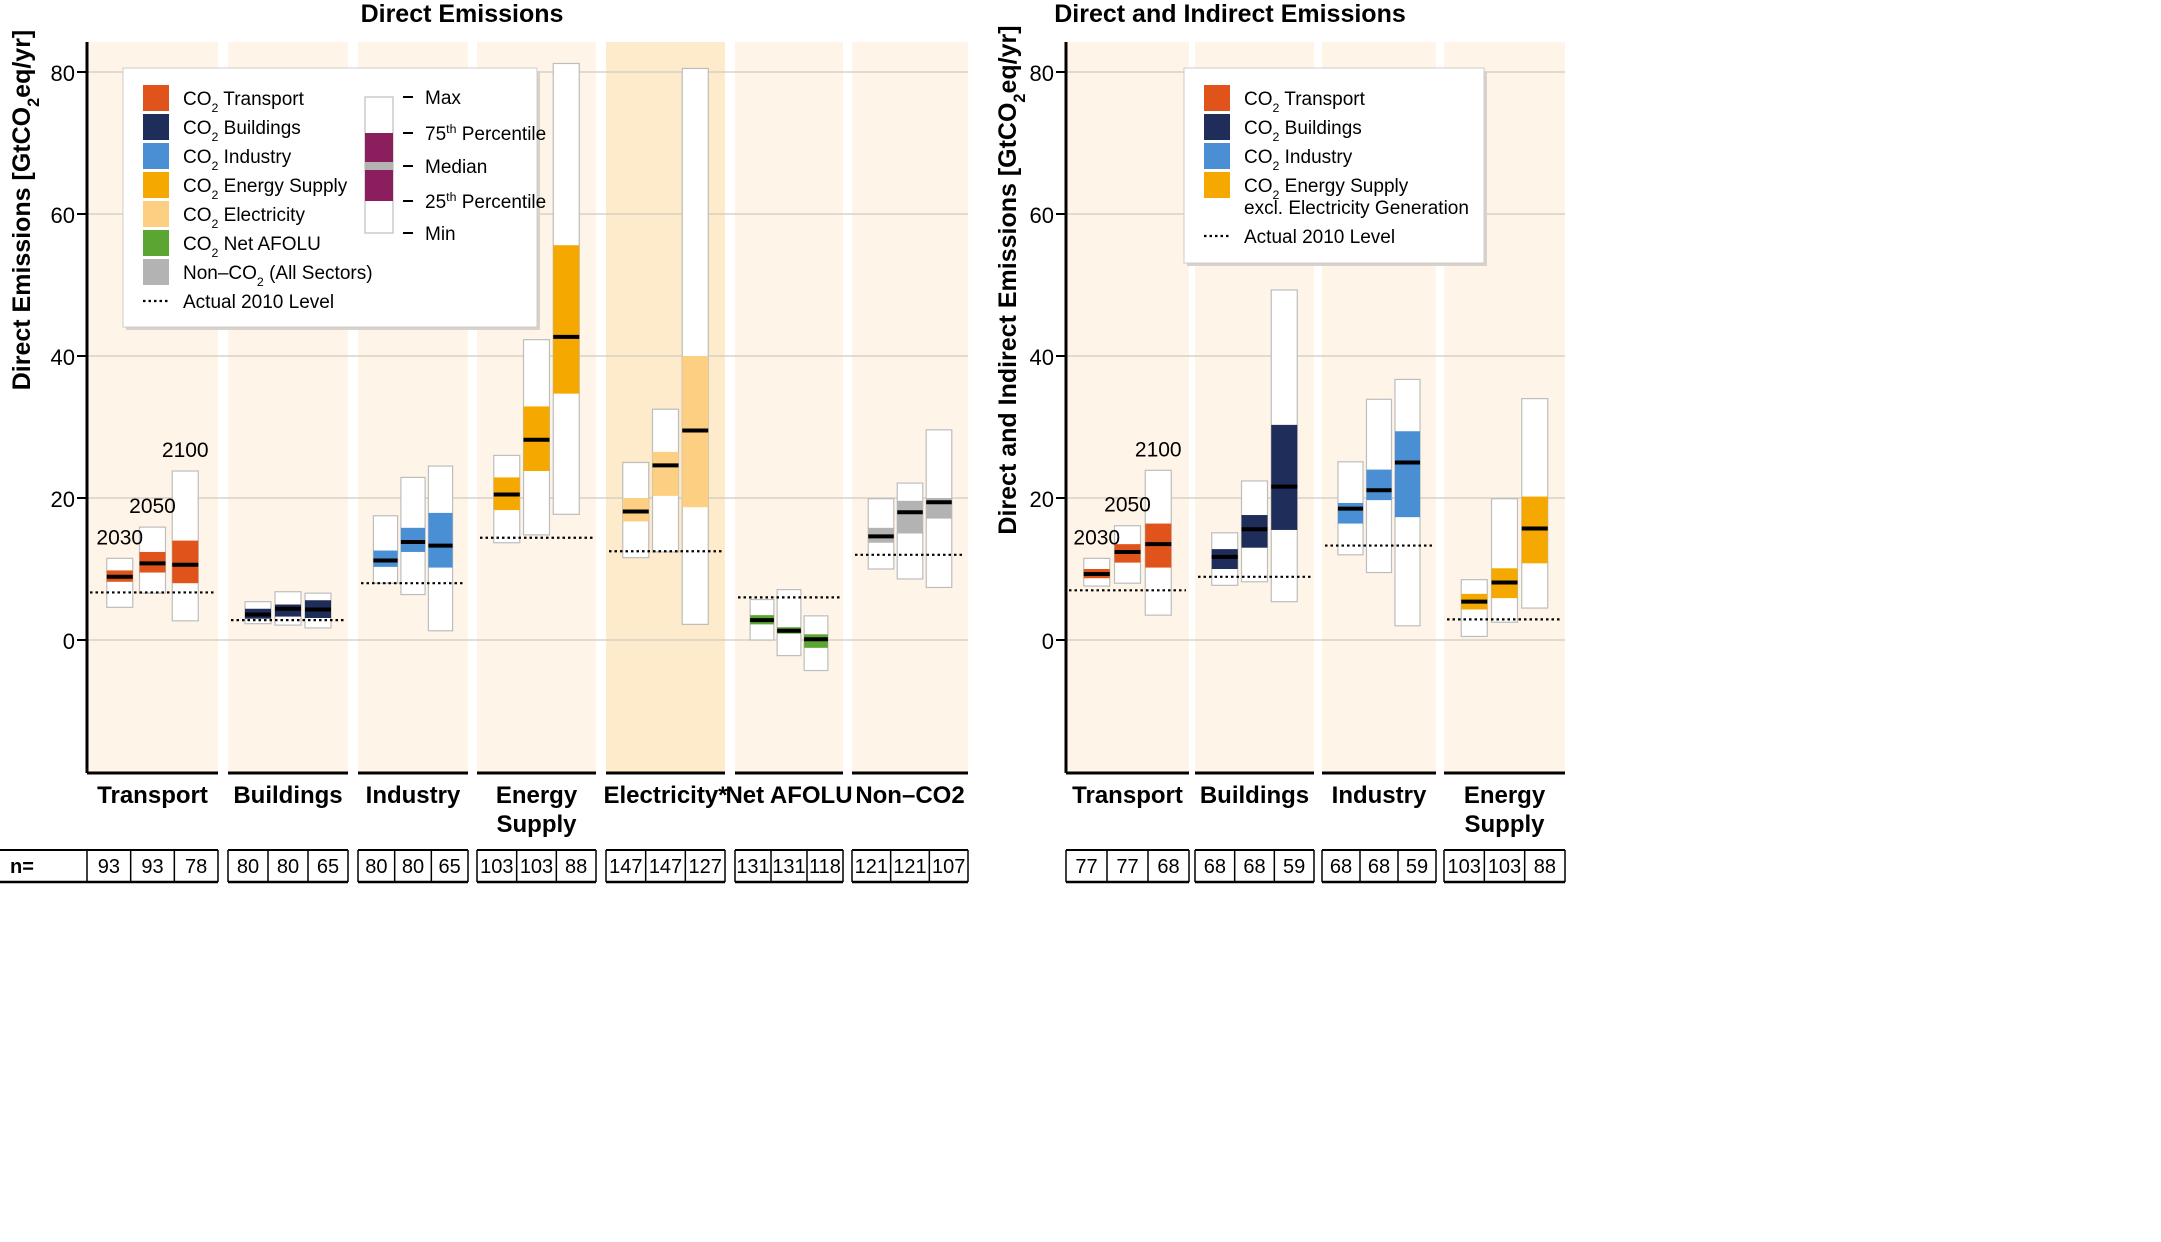  Describe the element at coordinates (462, 14) in the screenshot. I see `chart-title: Direct Emissions` at that location.